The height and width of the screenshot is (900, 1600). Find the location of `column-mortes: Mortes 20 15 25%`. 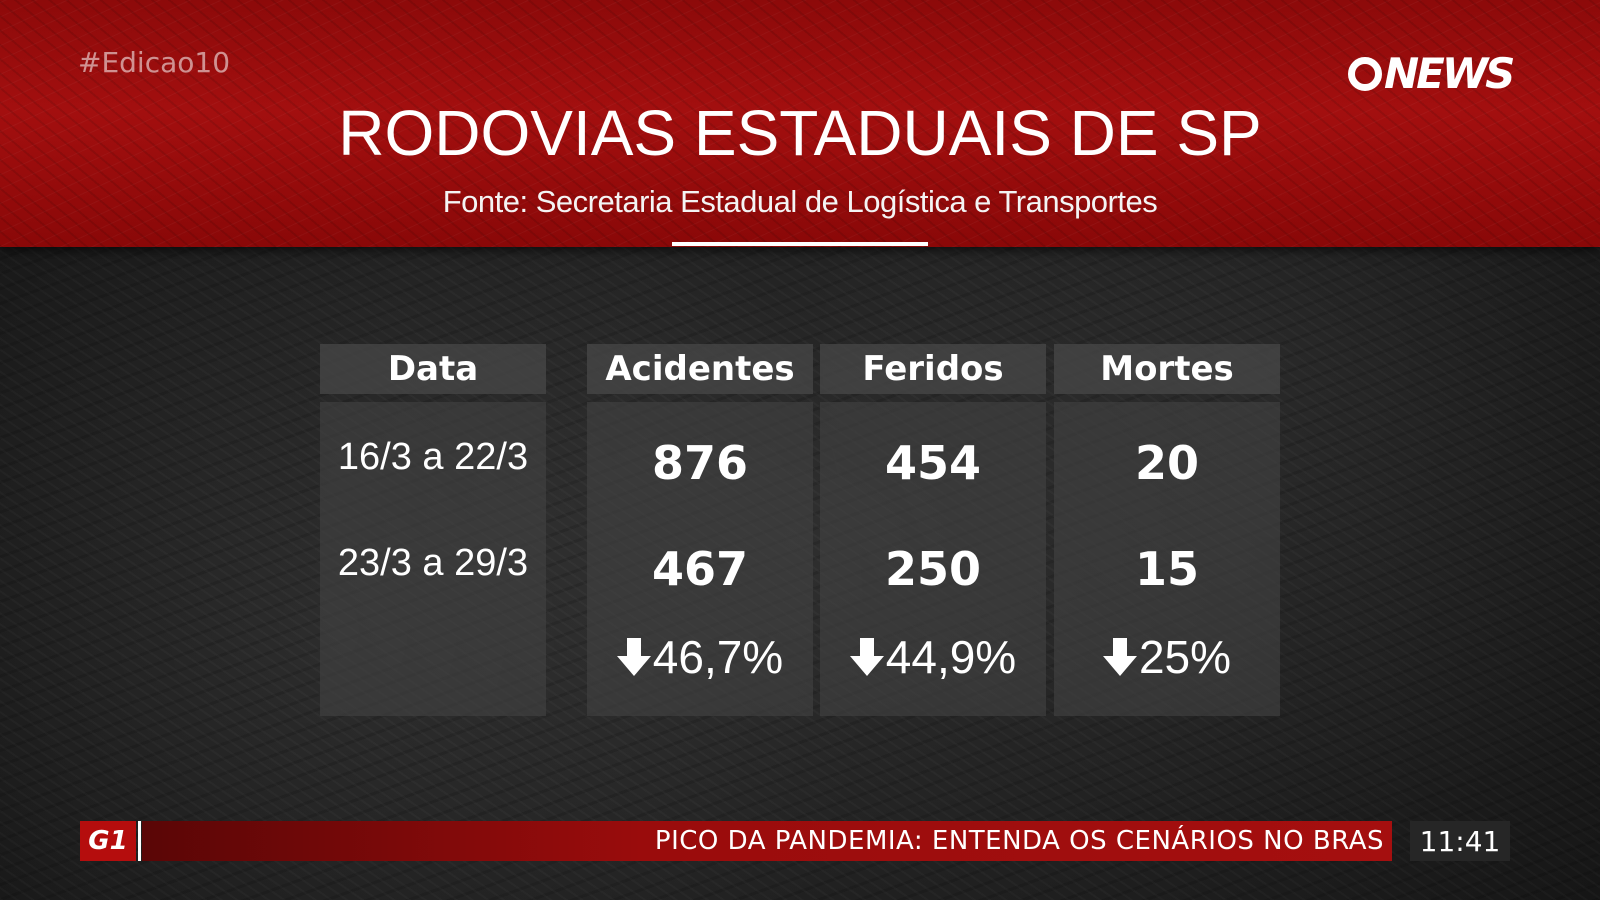

column-mortes: Mortes 20 15 25% is located at coordinates (1167, 530).